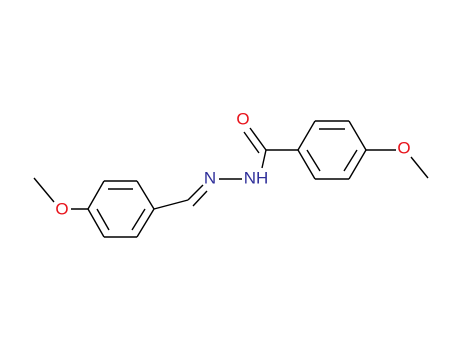 This screenshot has height=350, width=455. What do you see at coordinates (256, 177) in the screenshot?
I see `atom-label: NH` at bounding box center [256, 177].